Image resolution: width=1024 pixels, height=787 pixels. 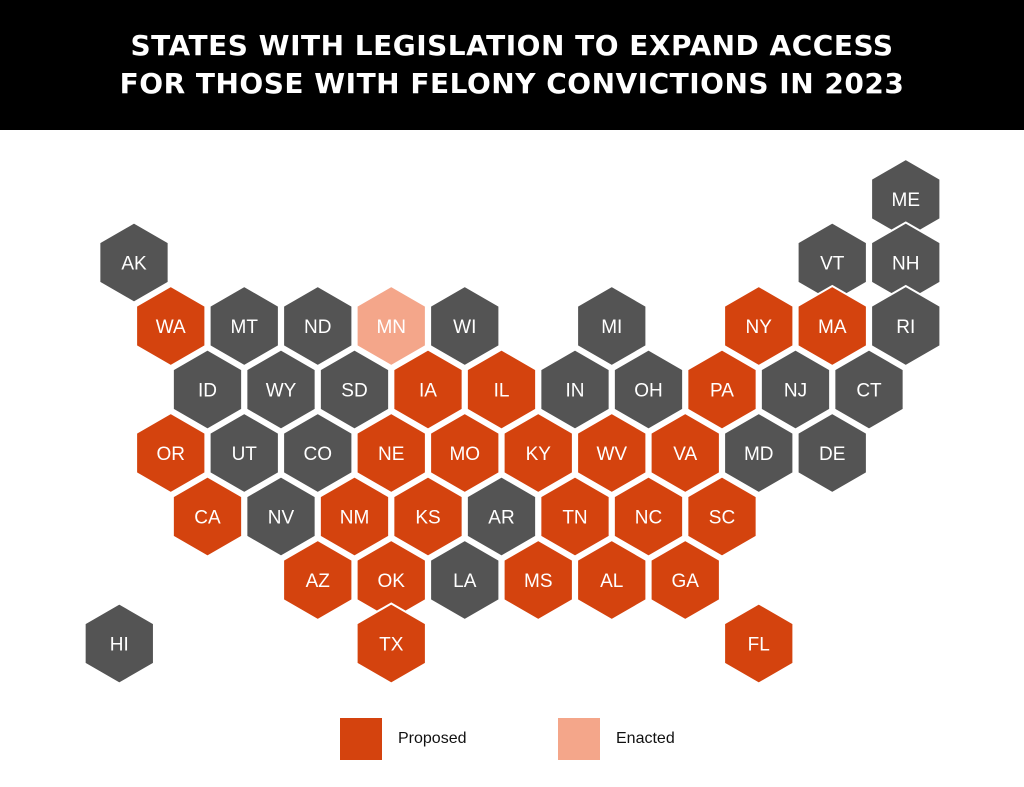 I want to click on state-label: MD, so click(x=759, y=454).